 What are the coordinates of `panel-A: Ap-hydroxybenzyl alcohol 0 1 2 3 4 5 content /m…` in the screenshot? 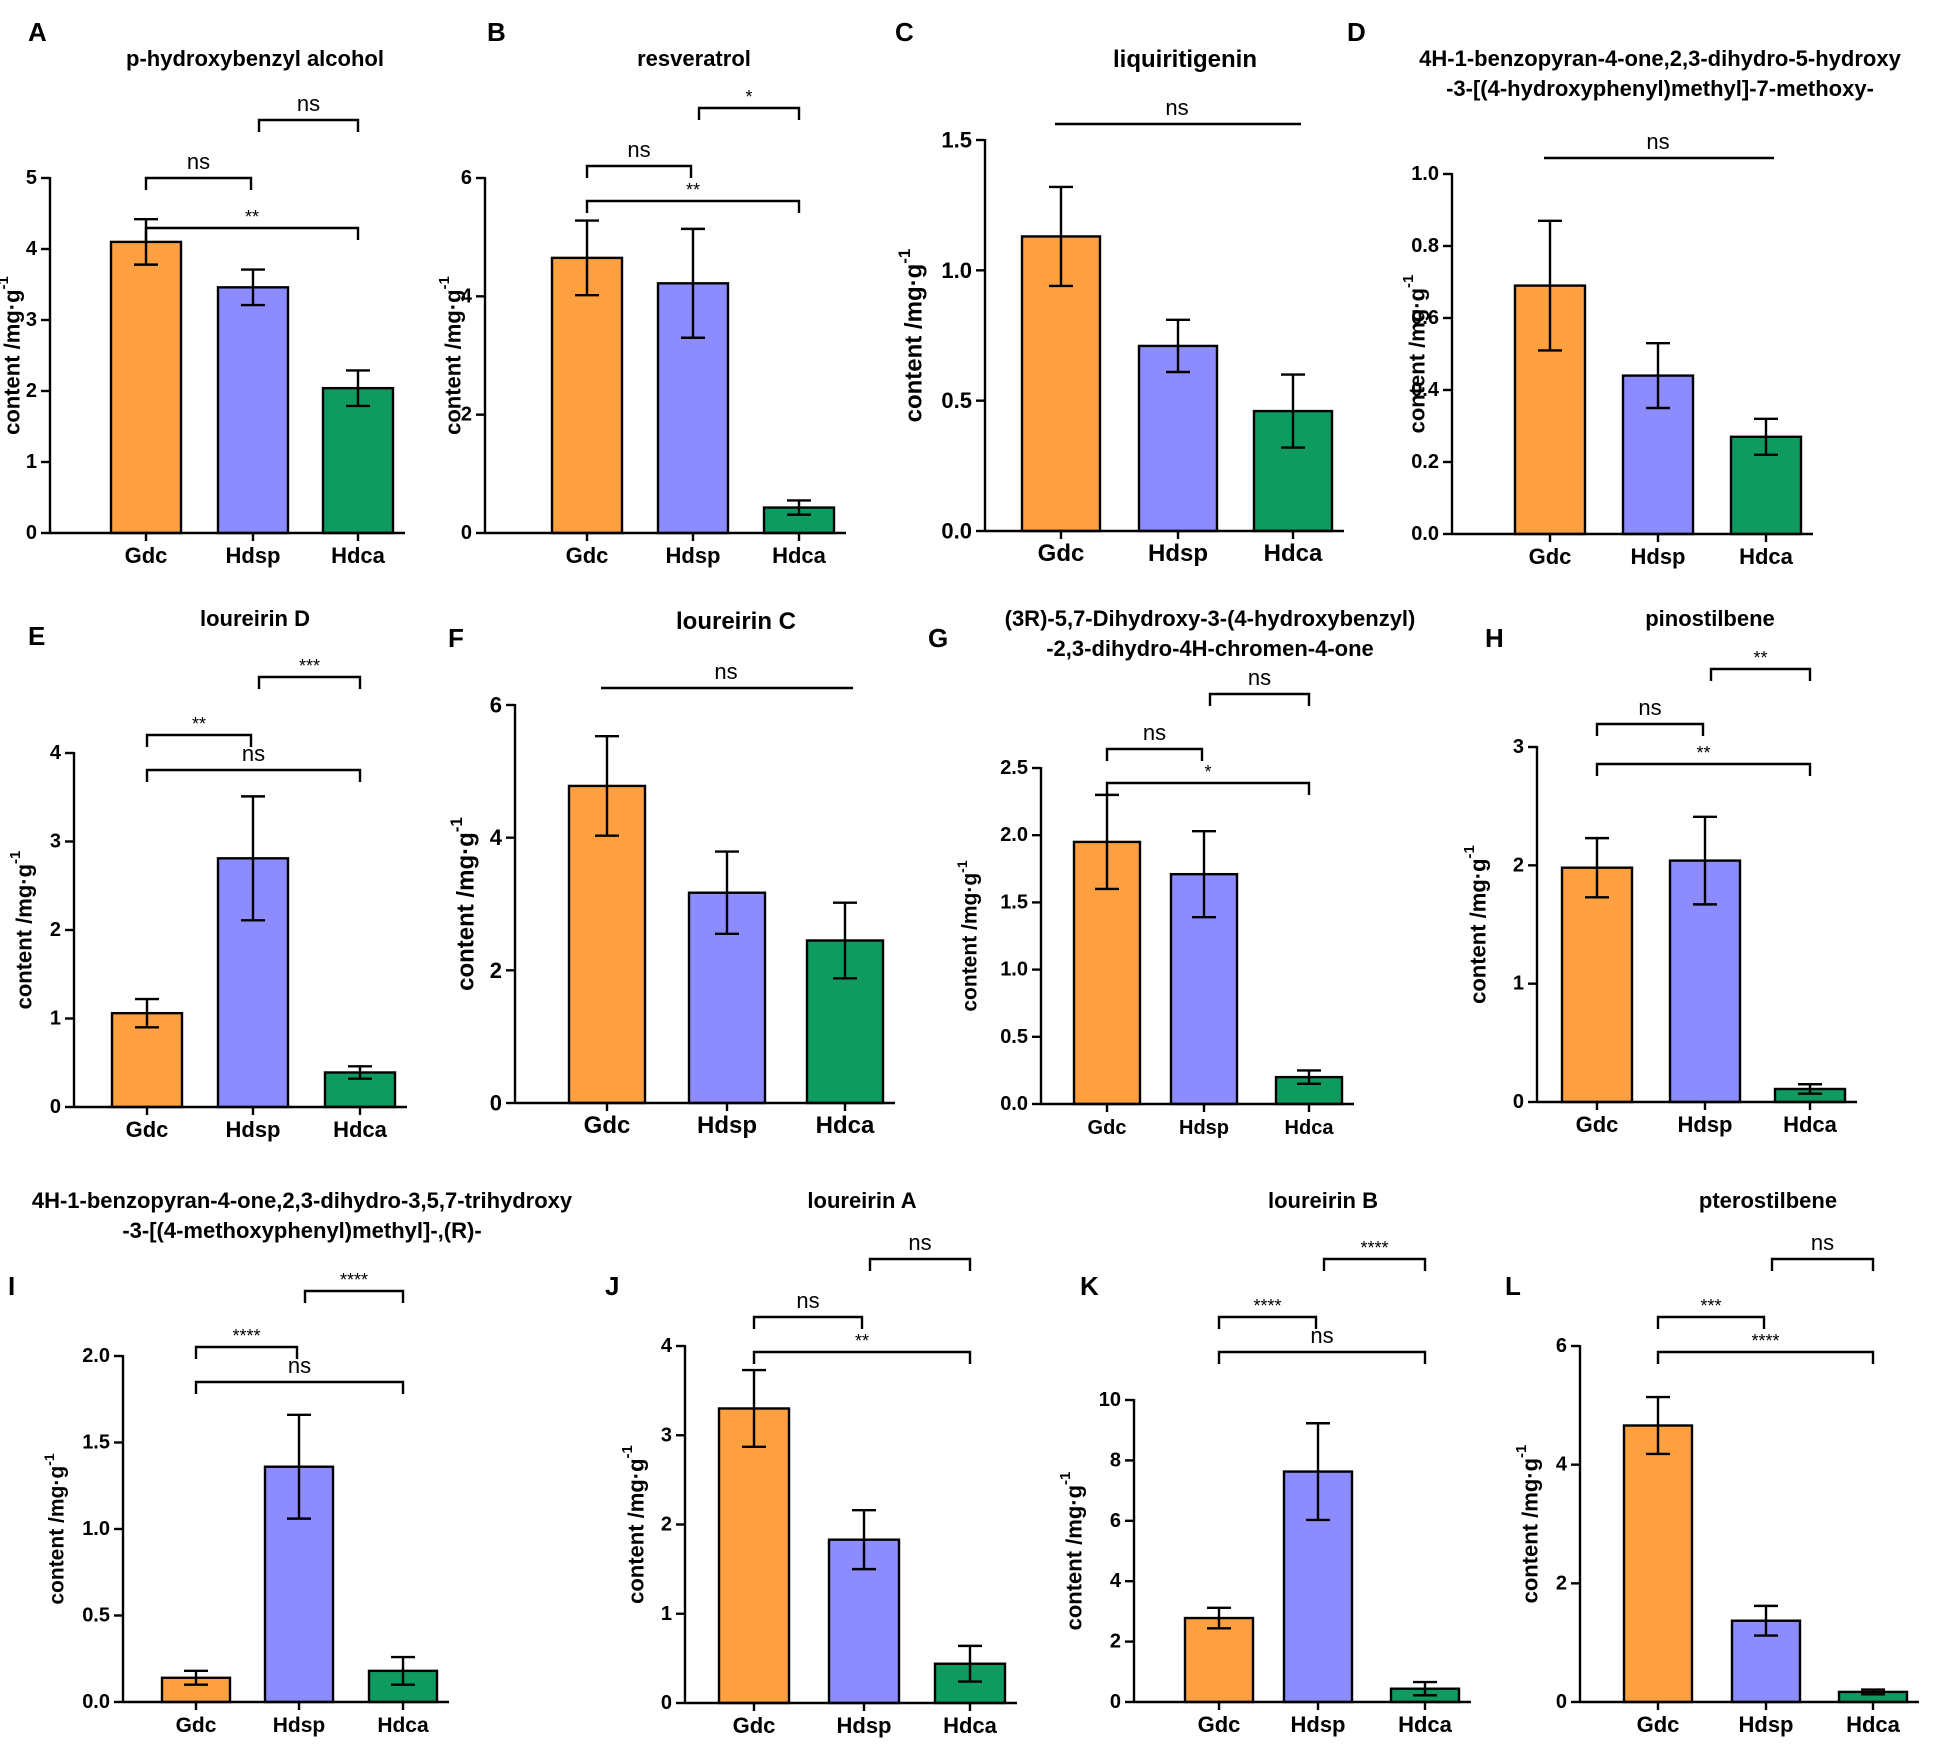 It's located at (202, 292).